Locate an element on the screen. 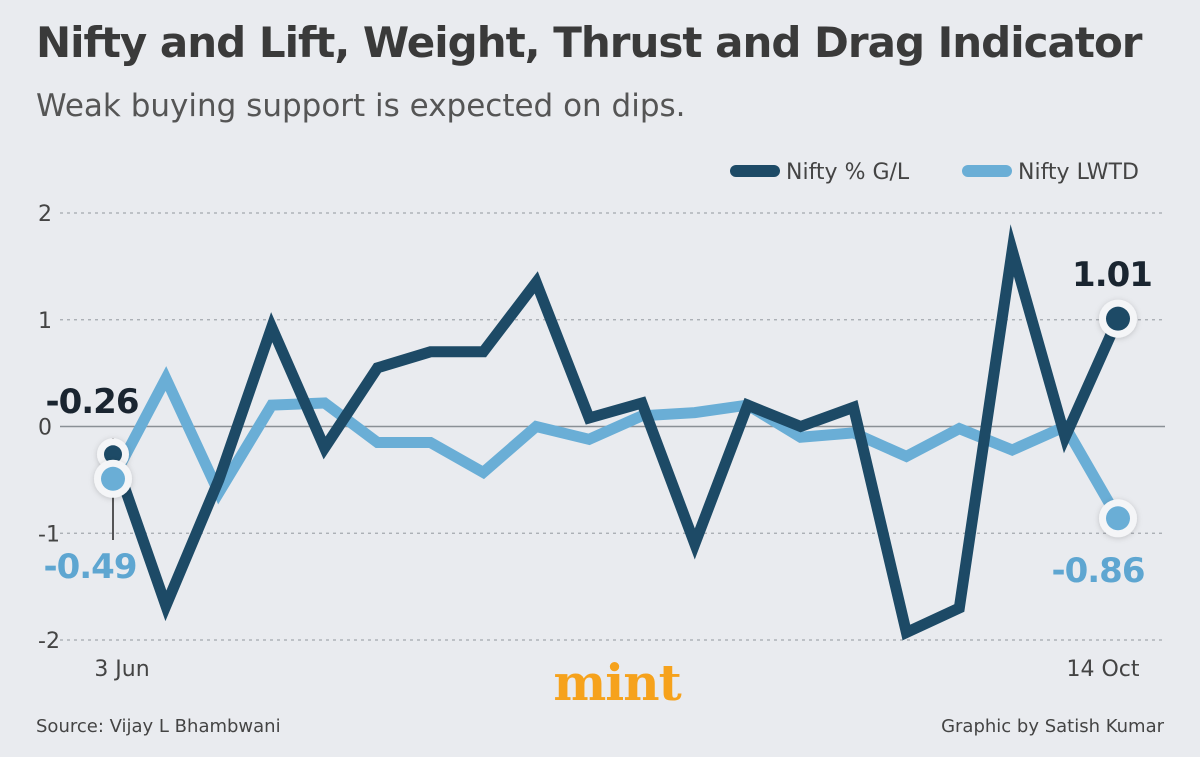 The height and width of the screenshot is (757, 1200). y-tick-label: 2 is located at coordinates (45, 214).